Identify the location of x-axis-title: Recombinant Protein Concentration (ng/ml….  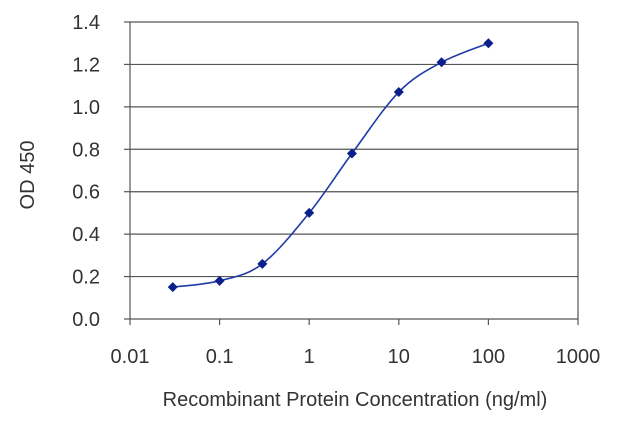
(355, 400).